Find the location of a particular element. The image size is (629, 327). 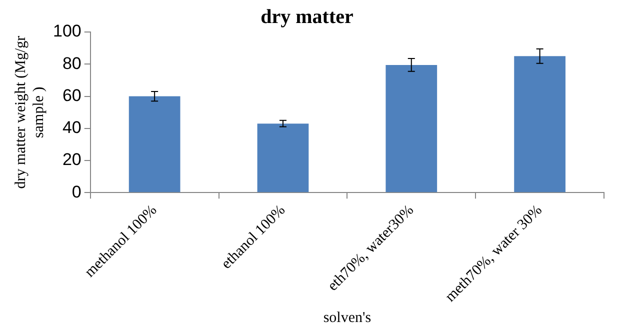

y-tick-label: 20 is located at coordinates (72, 160).